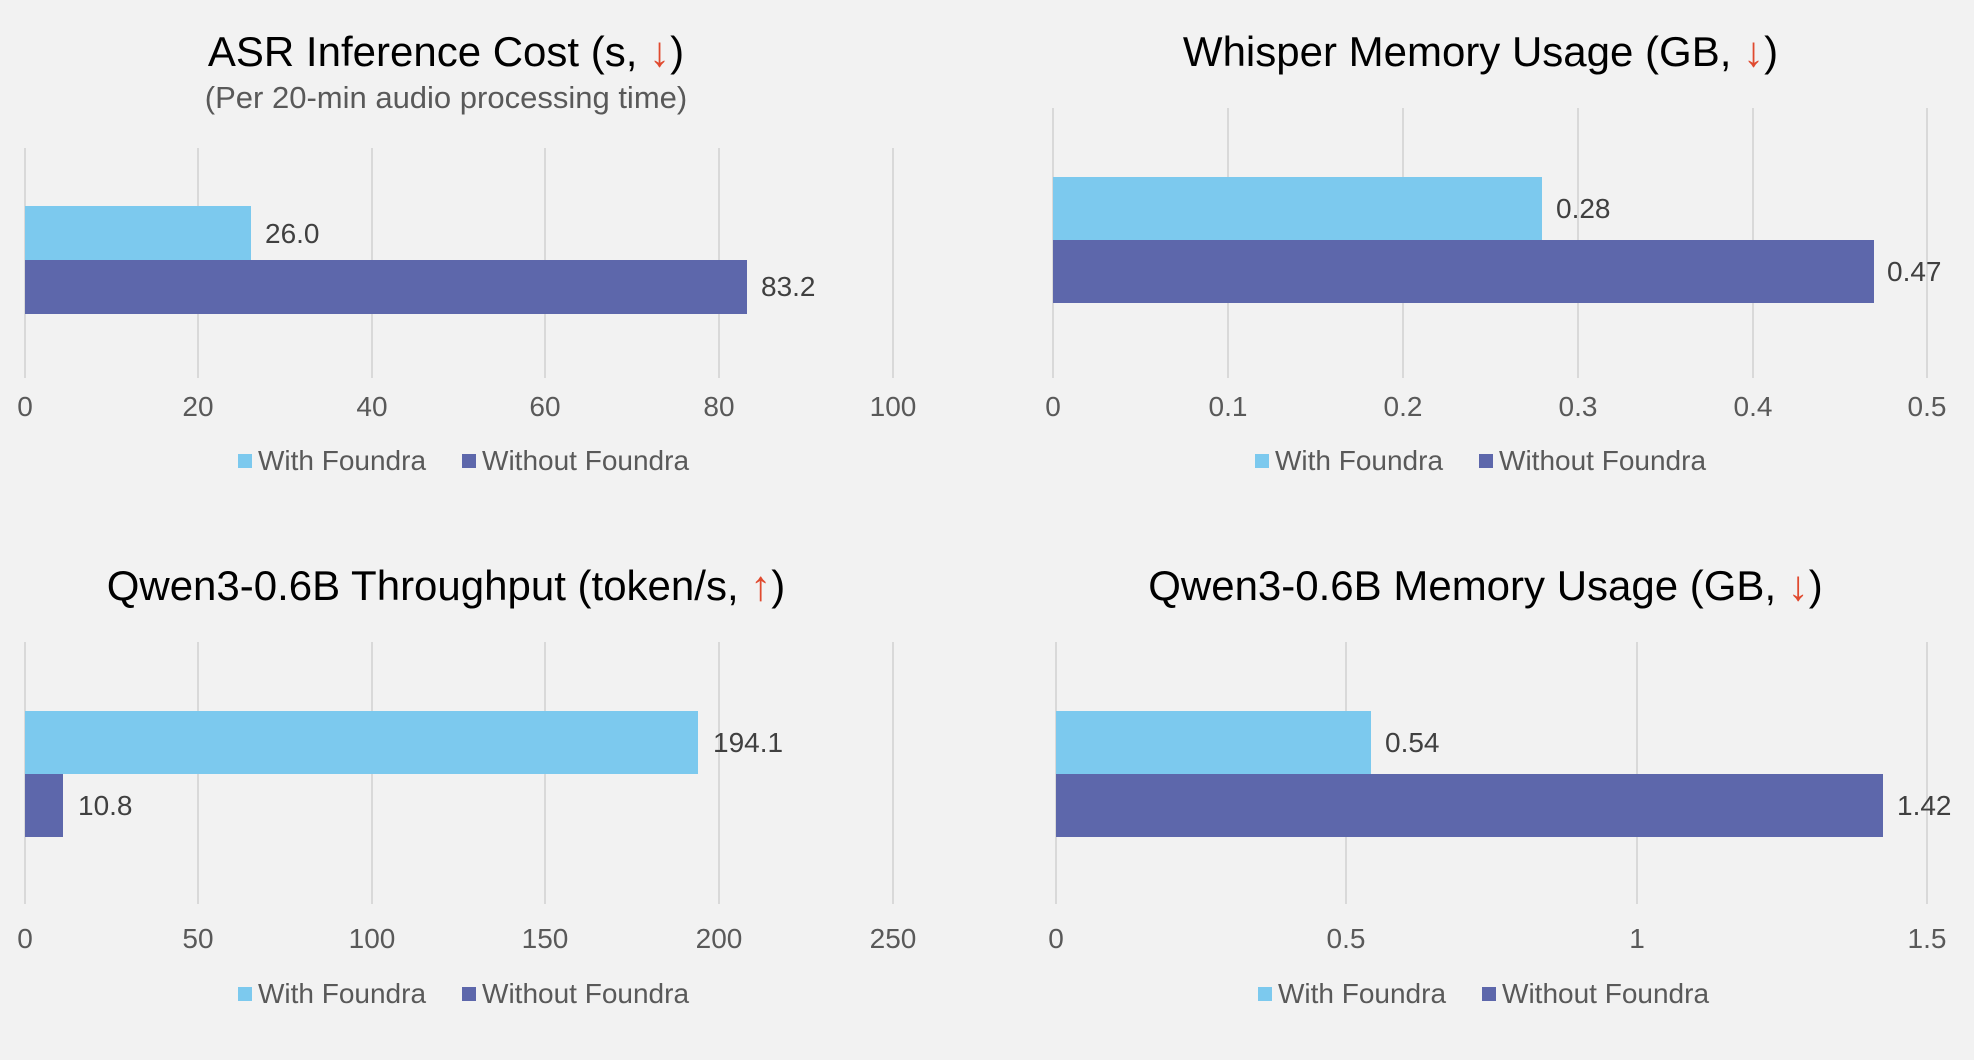 This screenshot has width=1974, height=1060. I want to click on value-label-without: 83.2, so click(788, 286).